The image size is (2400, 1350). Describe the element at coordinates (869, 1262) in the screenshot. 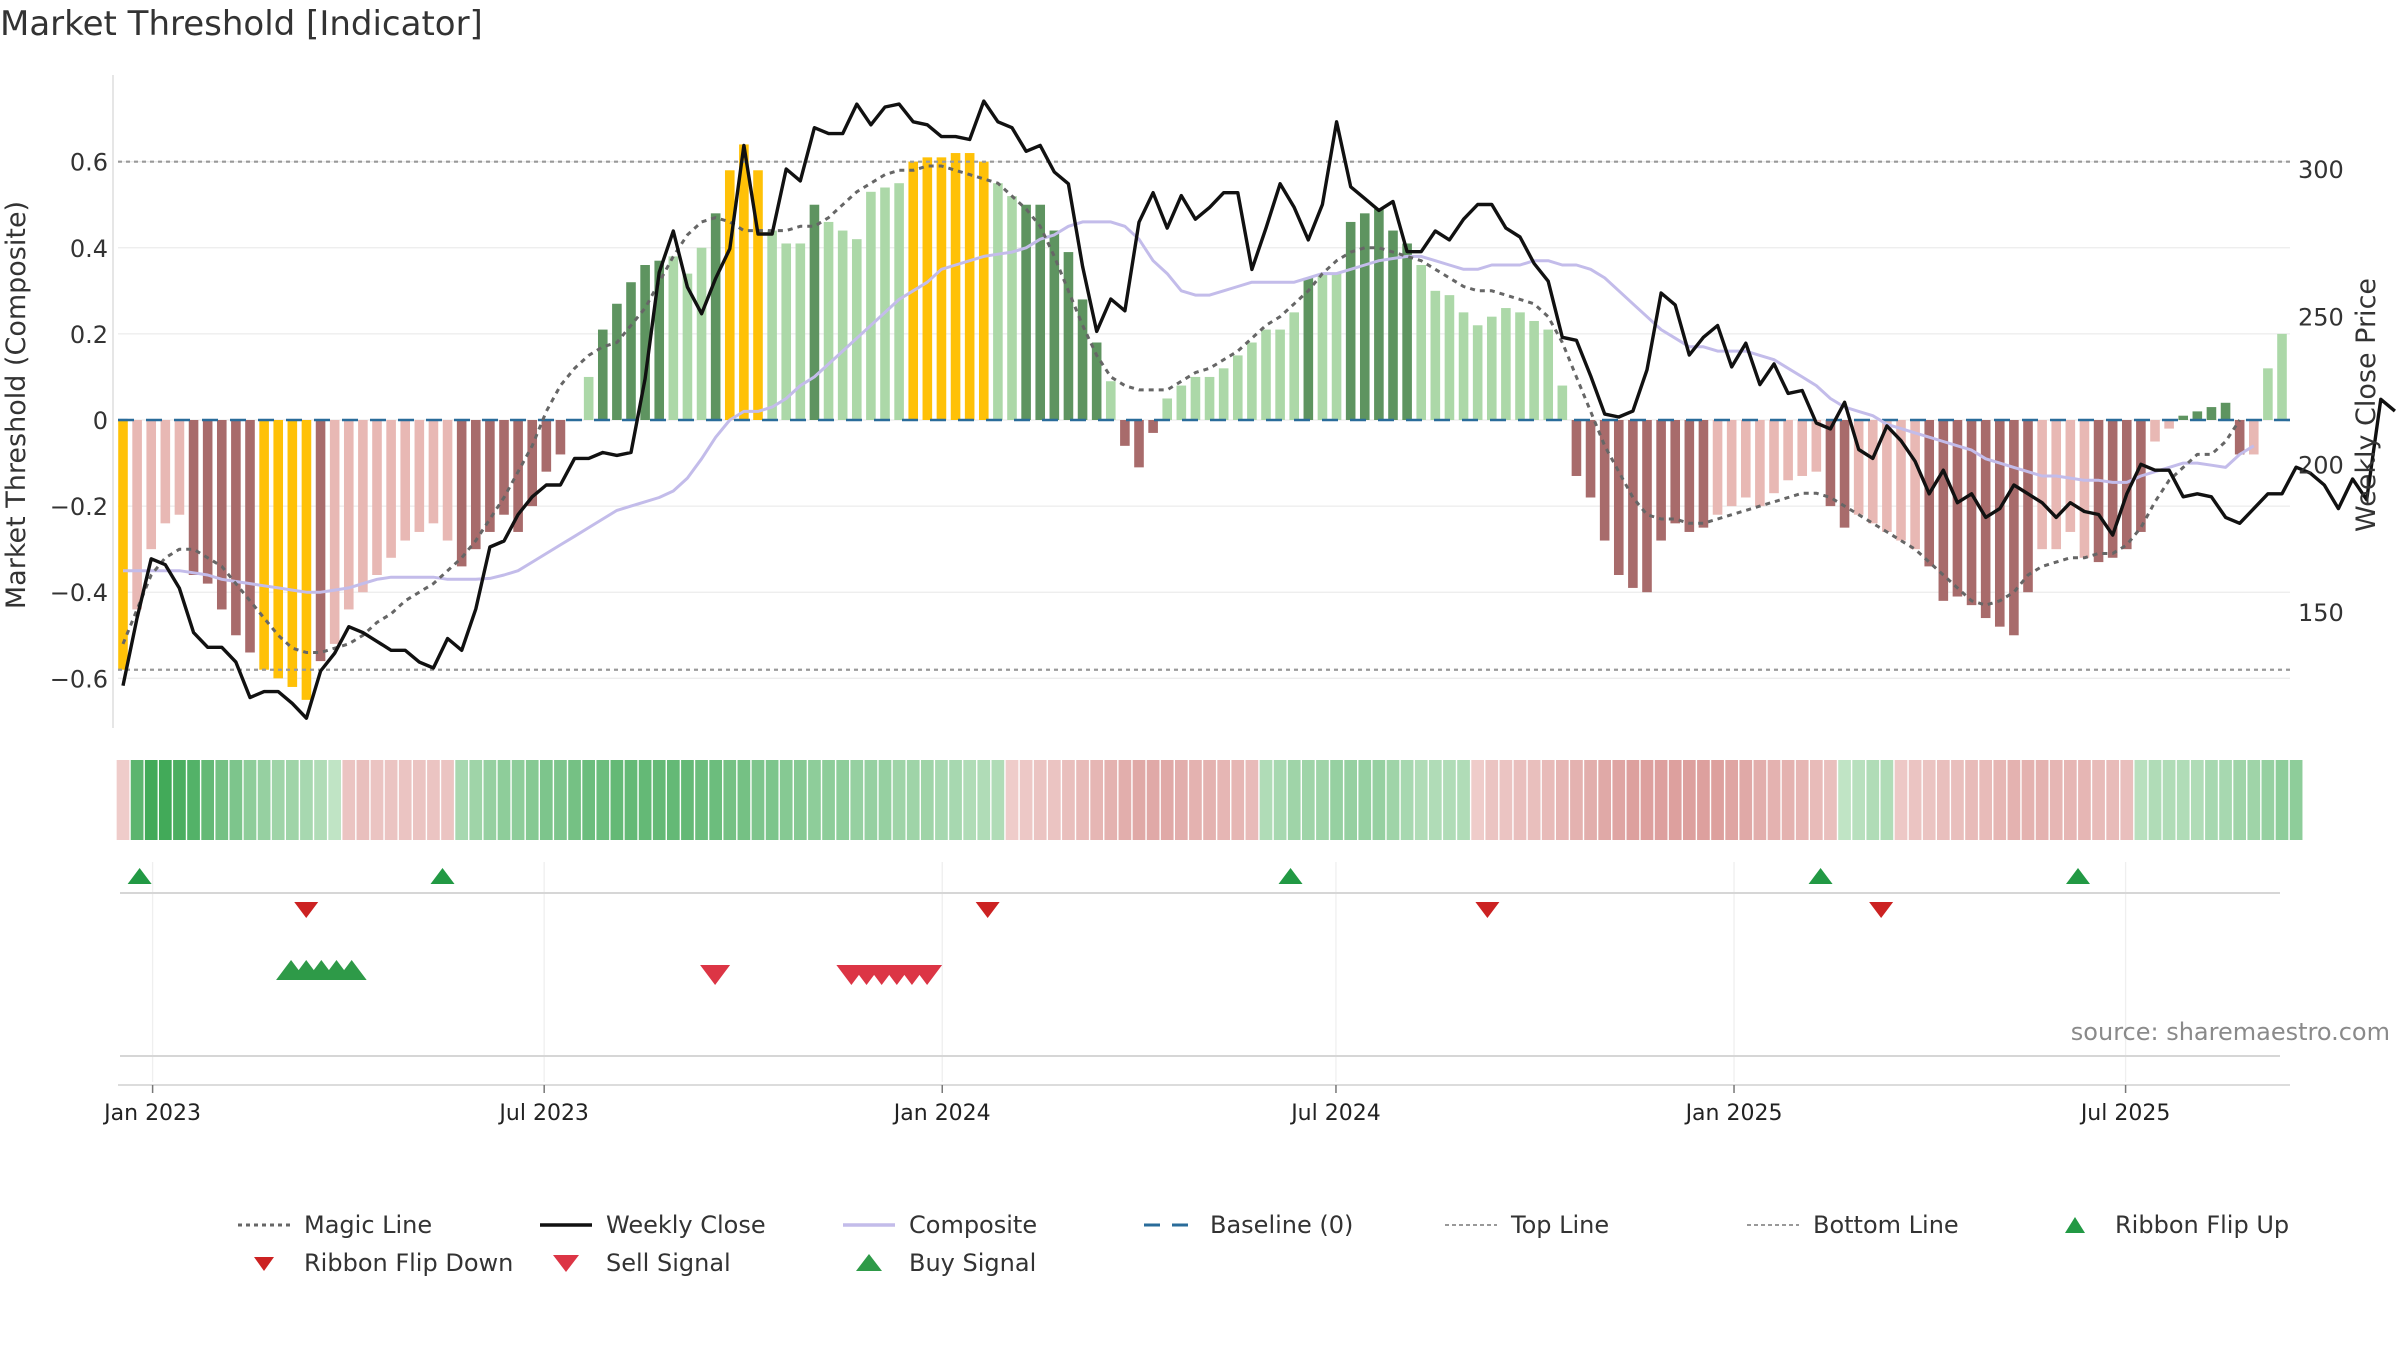

I see `buy-signal-swatch` at that location.